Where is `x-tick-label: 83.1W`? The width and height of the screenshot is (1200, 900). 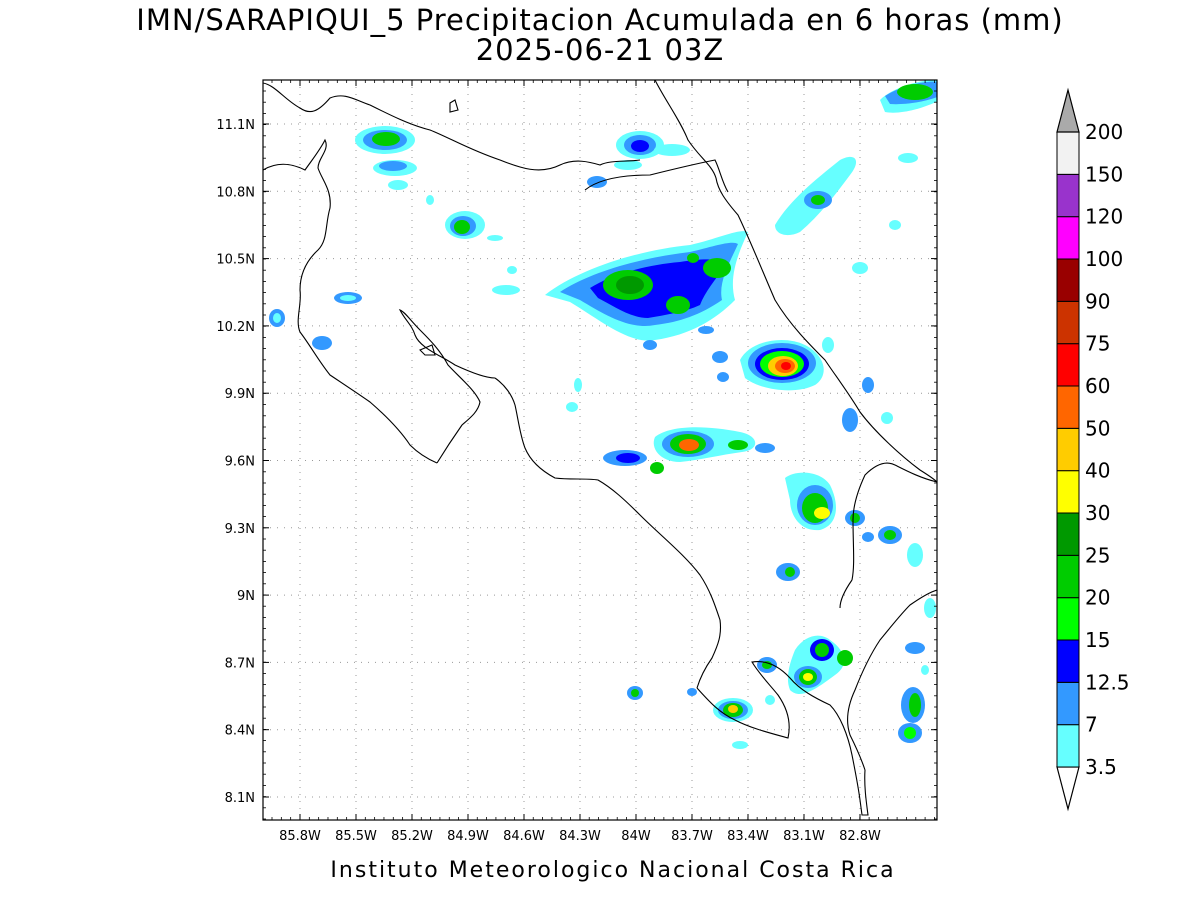
x-tick-label: 83.1W is located at coordinates (804, 836).